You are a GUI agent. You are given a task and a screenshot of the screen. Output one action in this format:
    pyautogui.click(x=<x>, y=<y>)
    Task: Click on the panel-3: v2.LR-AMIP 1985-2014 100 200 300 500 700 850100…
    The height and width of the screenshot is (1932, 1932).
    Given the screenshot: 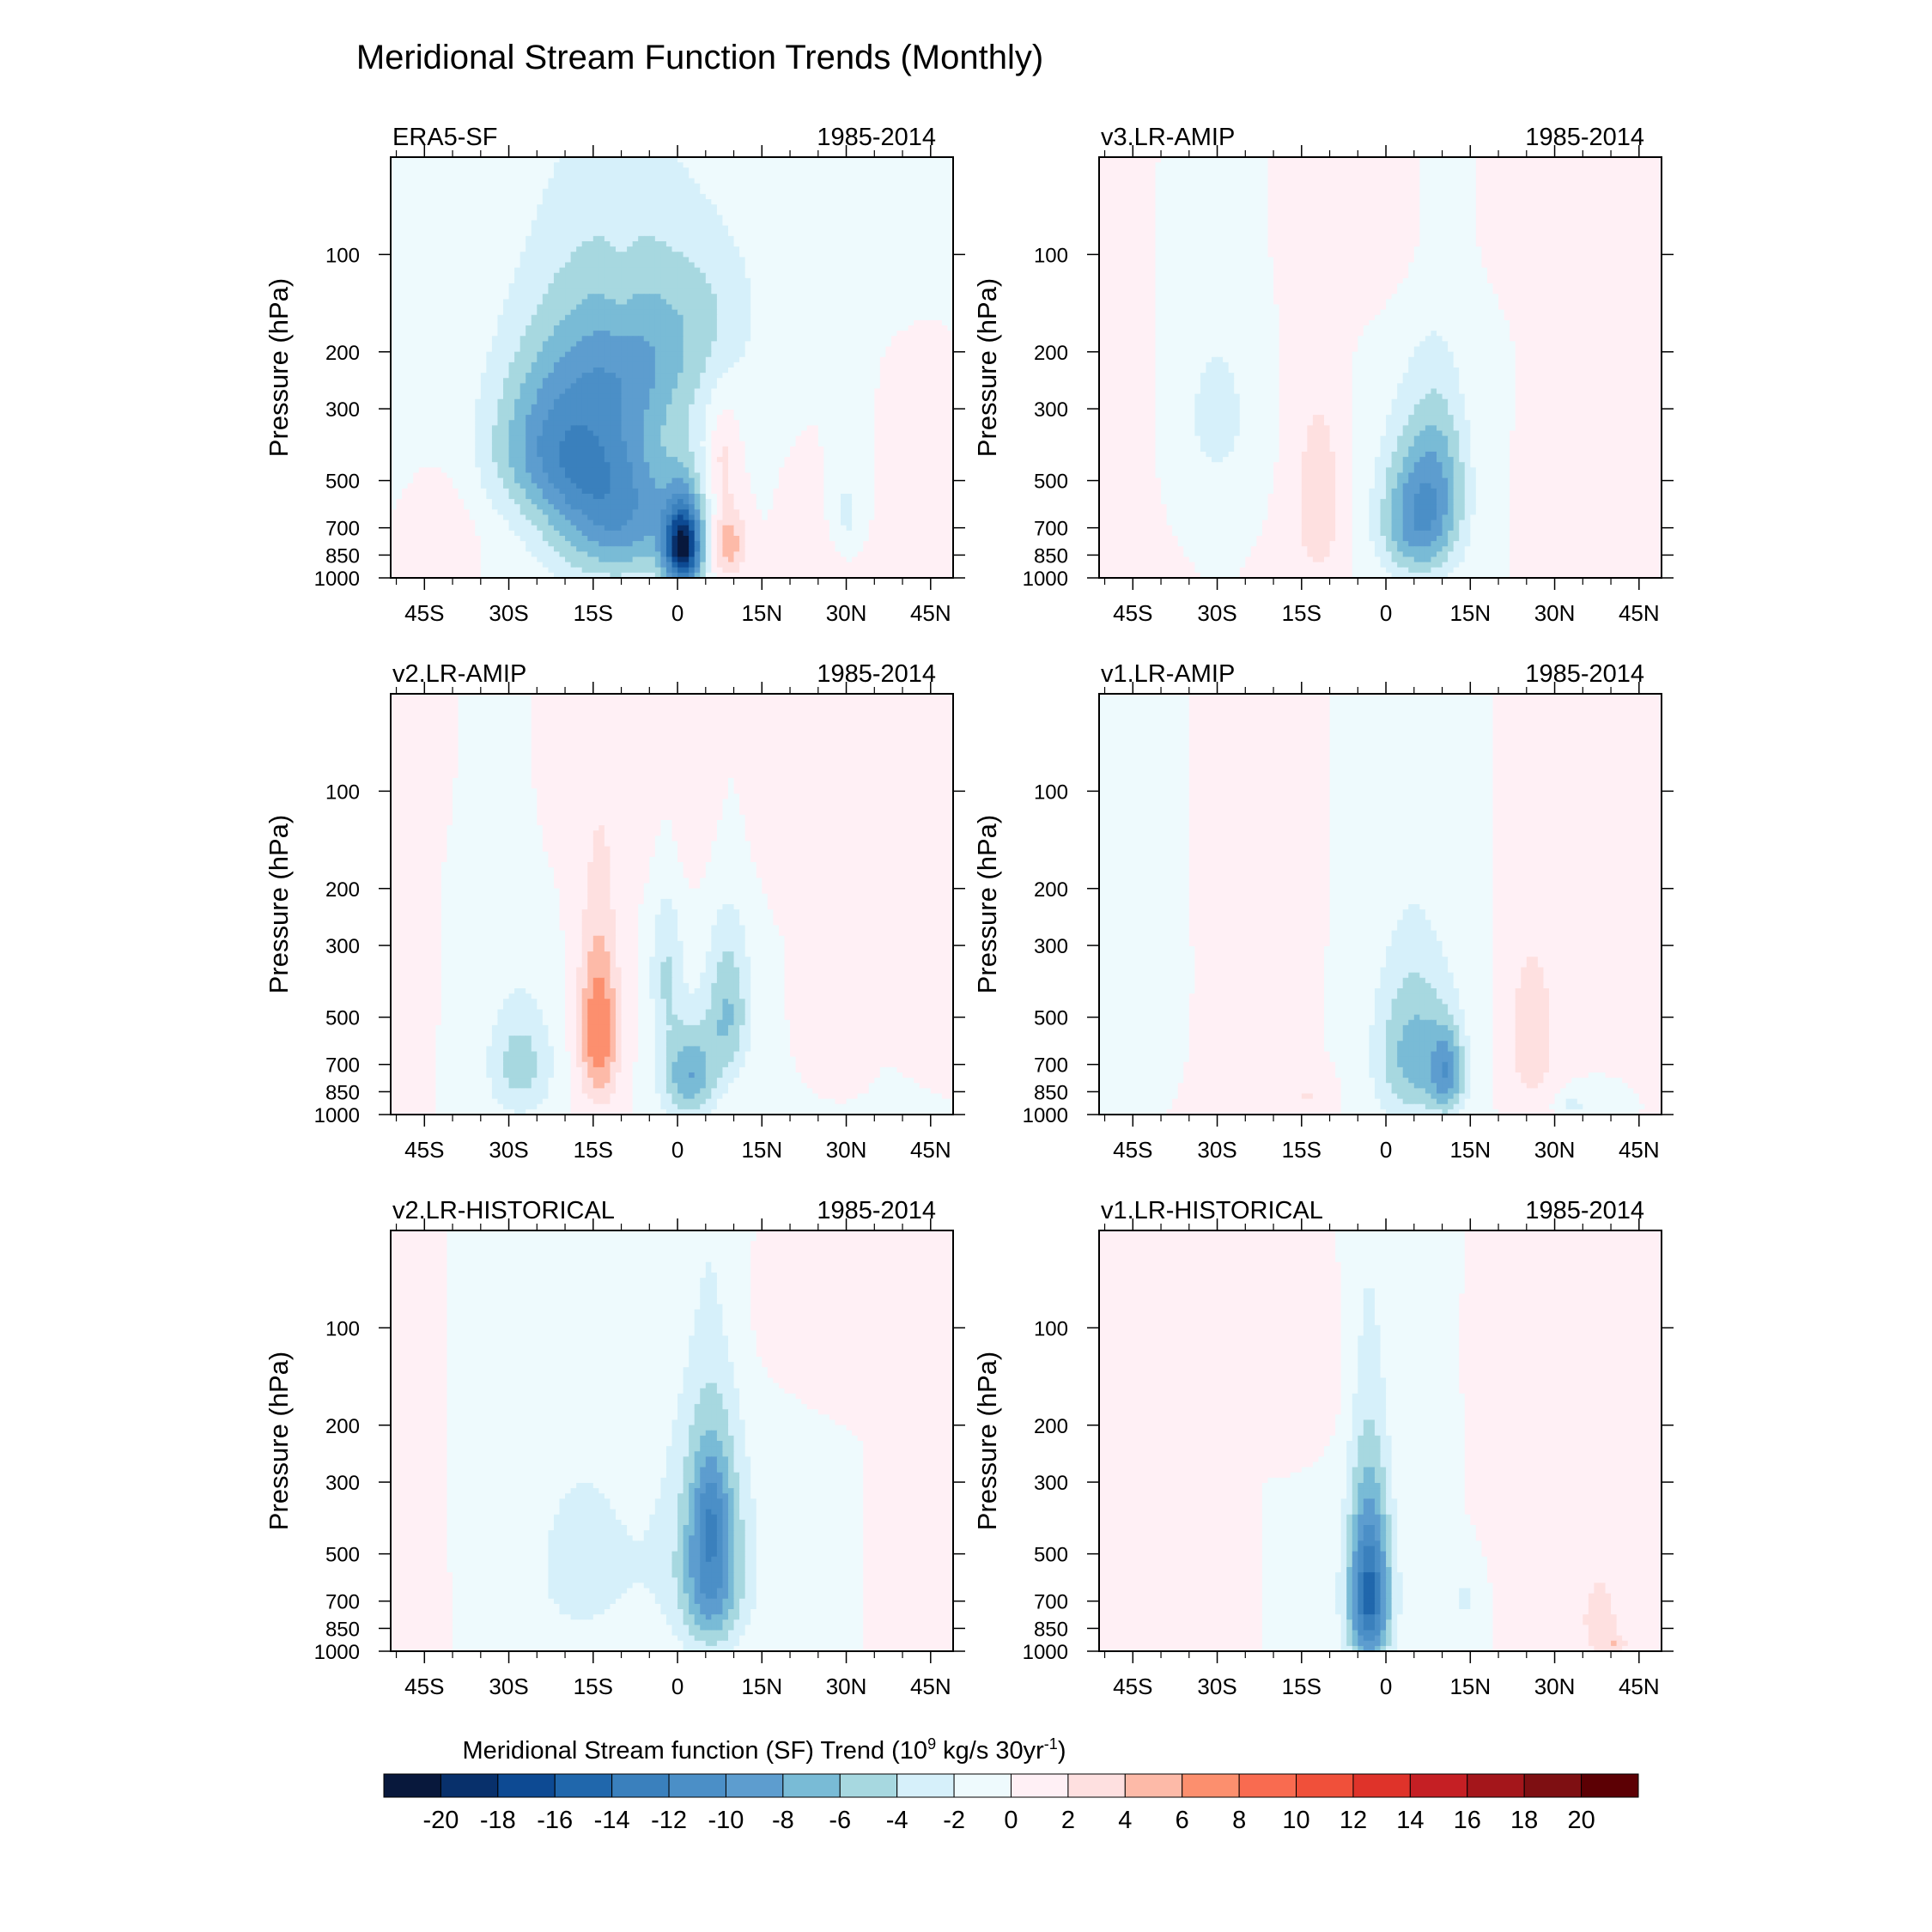 What is the action you would take?
    pyautogui.click(x=614, y=911)
    